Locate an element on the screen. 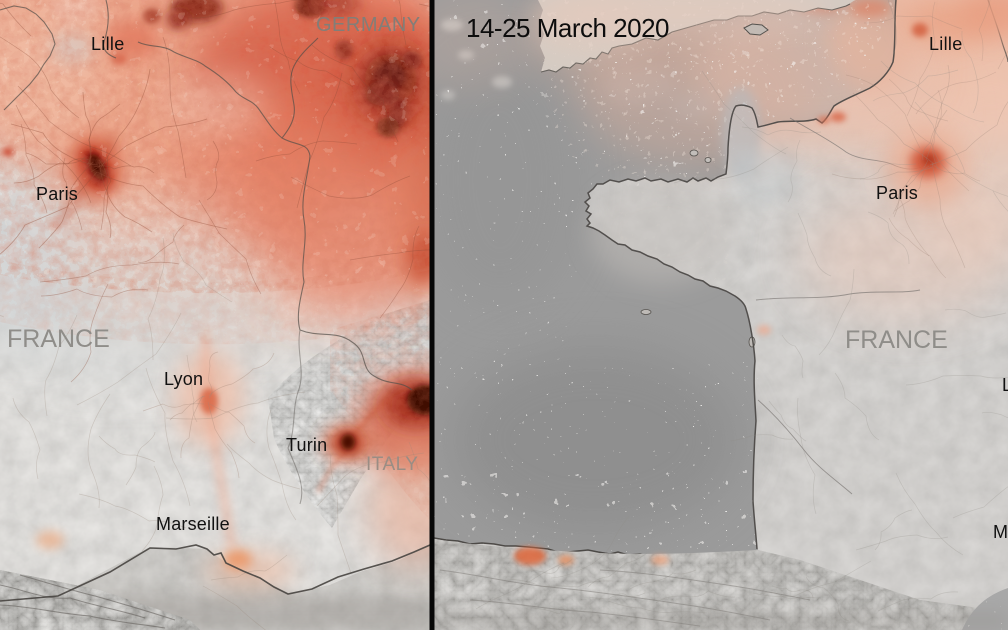  svg-text: 14-25 March 2020 is located at coordinates (567, 28).